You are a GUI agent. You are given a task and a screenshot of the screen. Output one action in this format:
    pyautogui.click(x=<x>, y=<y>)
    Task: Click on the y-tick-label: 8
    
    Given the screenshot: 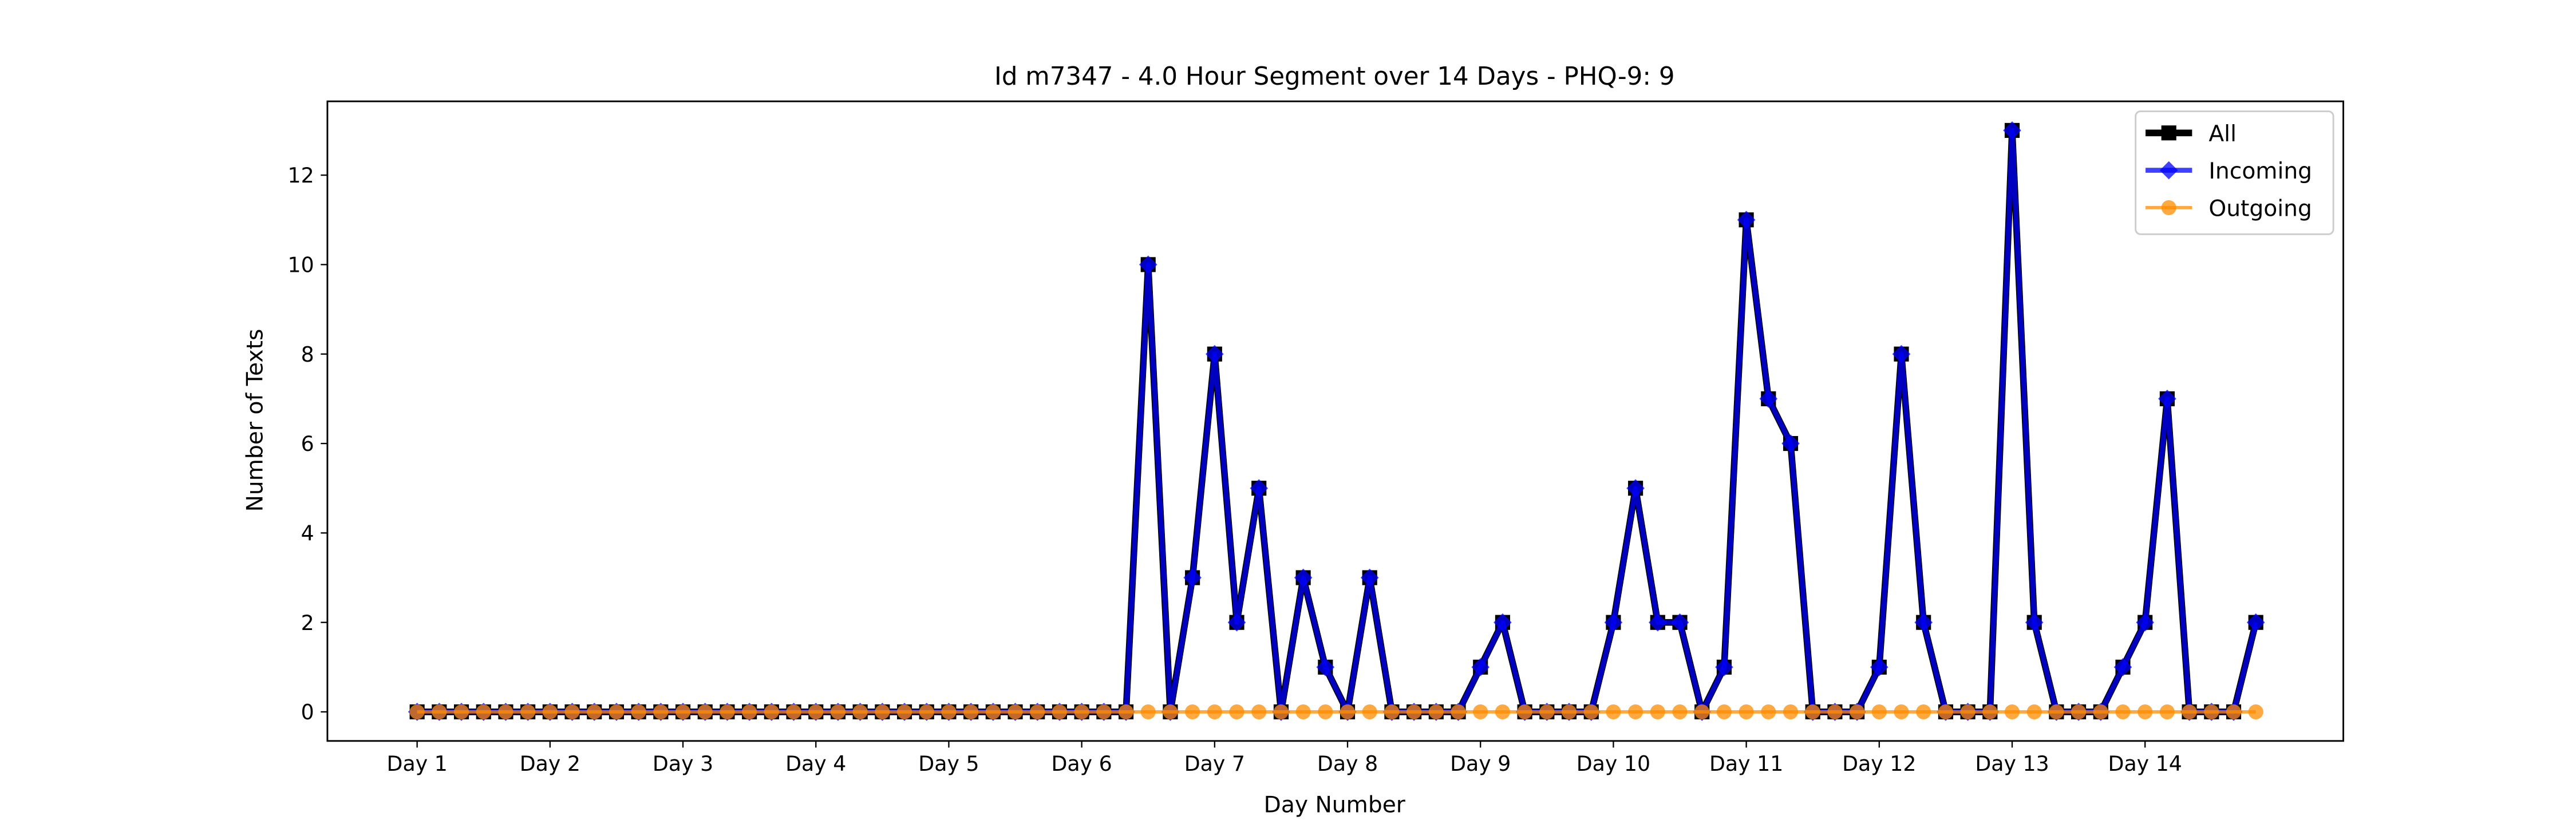 What is the action you would take?
    pyautogui.click(x=307, y=354)
    